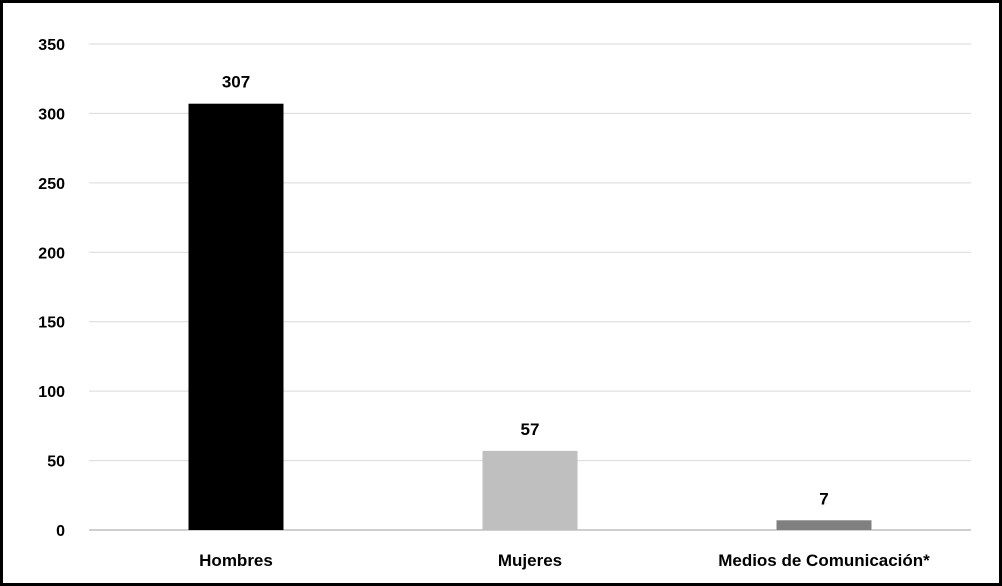 The image size is (1002, 586). Describe the element at coordinates (236, 560) in the screenshot. I see `category-label: Hombres` at that location.